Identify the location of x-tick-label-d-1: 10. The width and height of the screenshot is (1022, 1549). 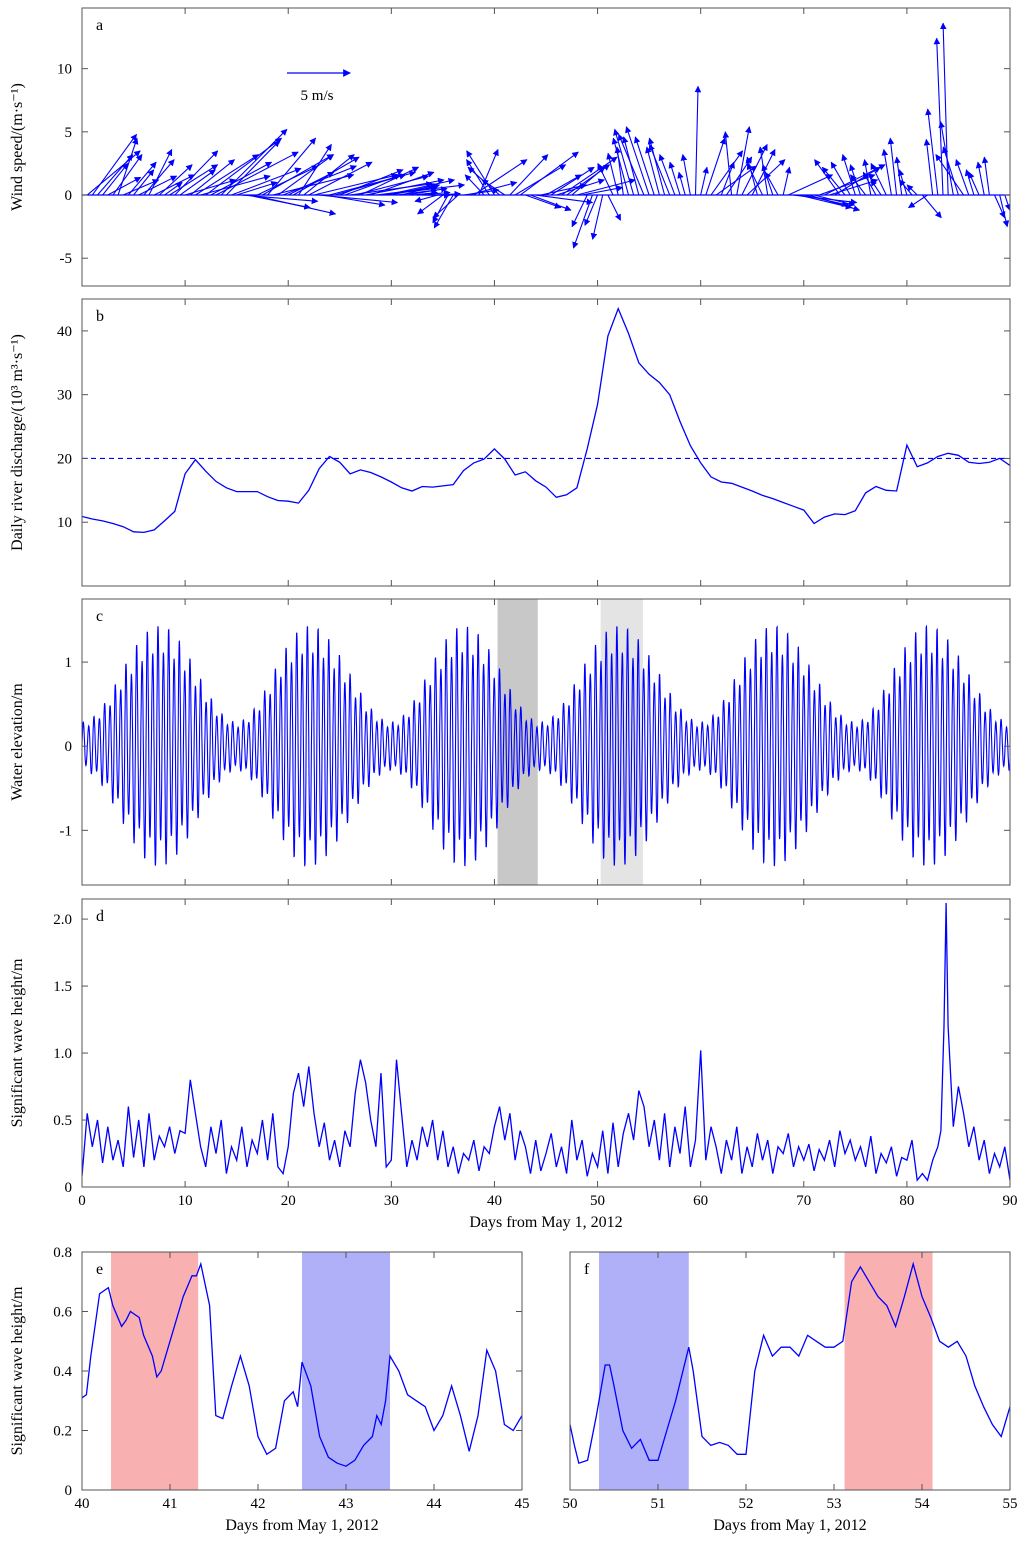
(185, 1201).